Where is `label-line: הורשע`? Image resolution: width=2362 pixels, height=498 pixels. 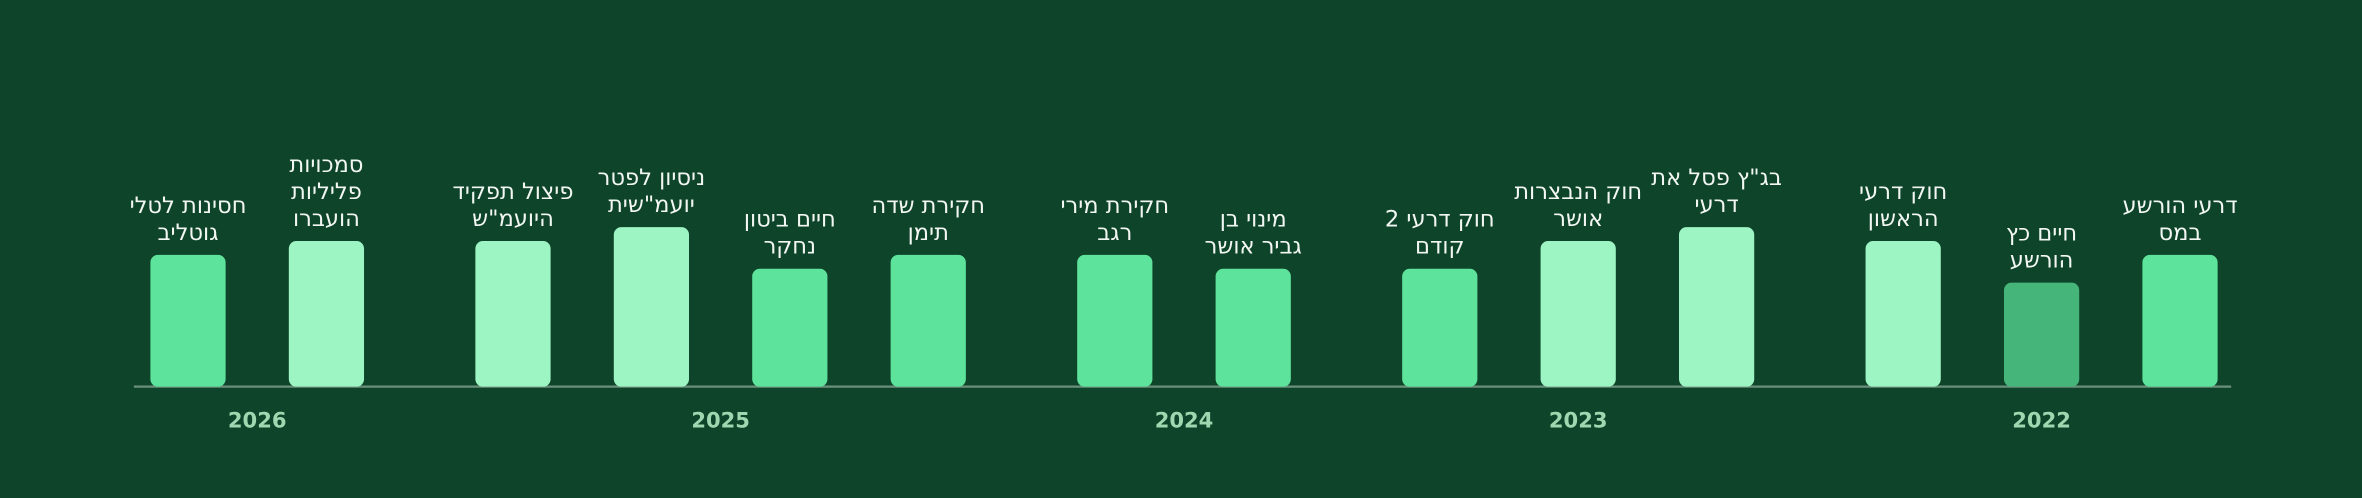
label-line: הורשע is located at coordinates (2042, 261).